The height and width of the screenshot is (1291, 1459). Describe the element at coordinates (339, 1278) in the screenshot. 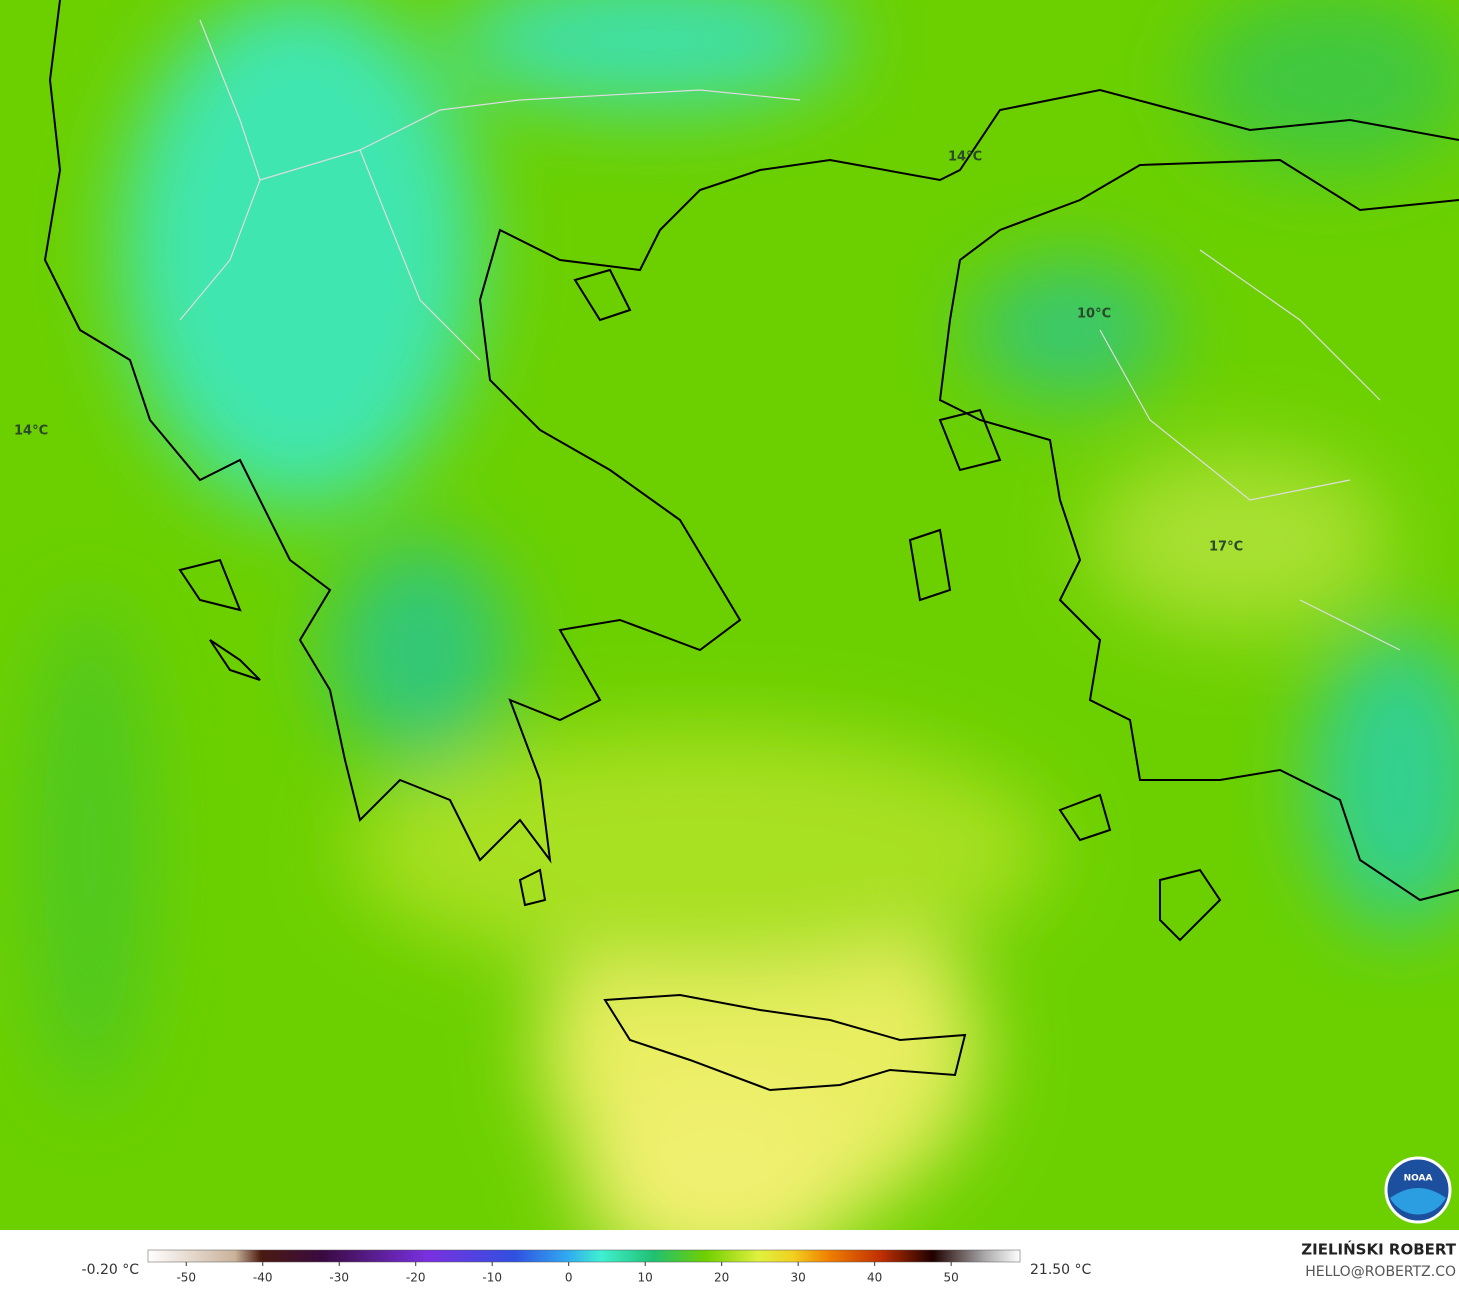

I see `colorbar-tick-label: -30` at that location.